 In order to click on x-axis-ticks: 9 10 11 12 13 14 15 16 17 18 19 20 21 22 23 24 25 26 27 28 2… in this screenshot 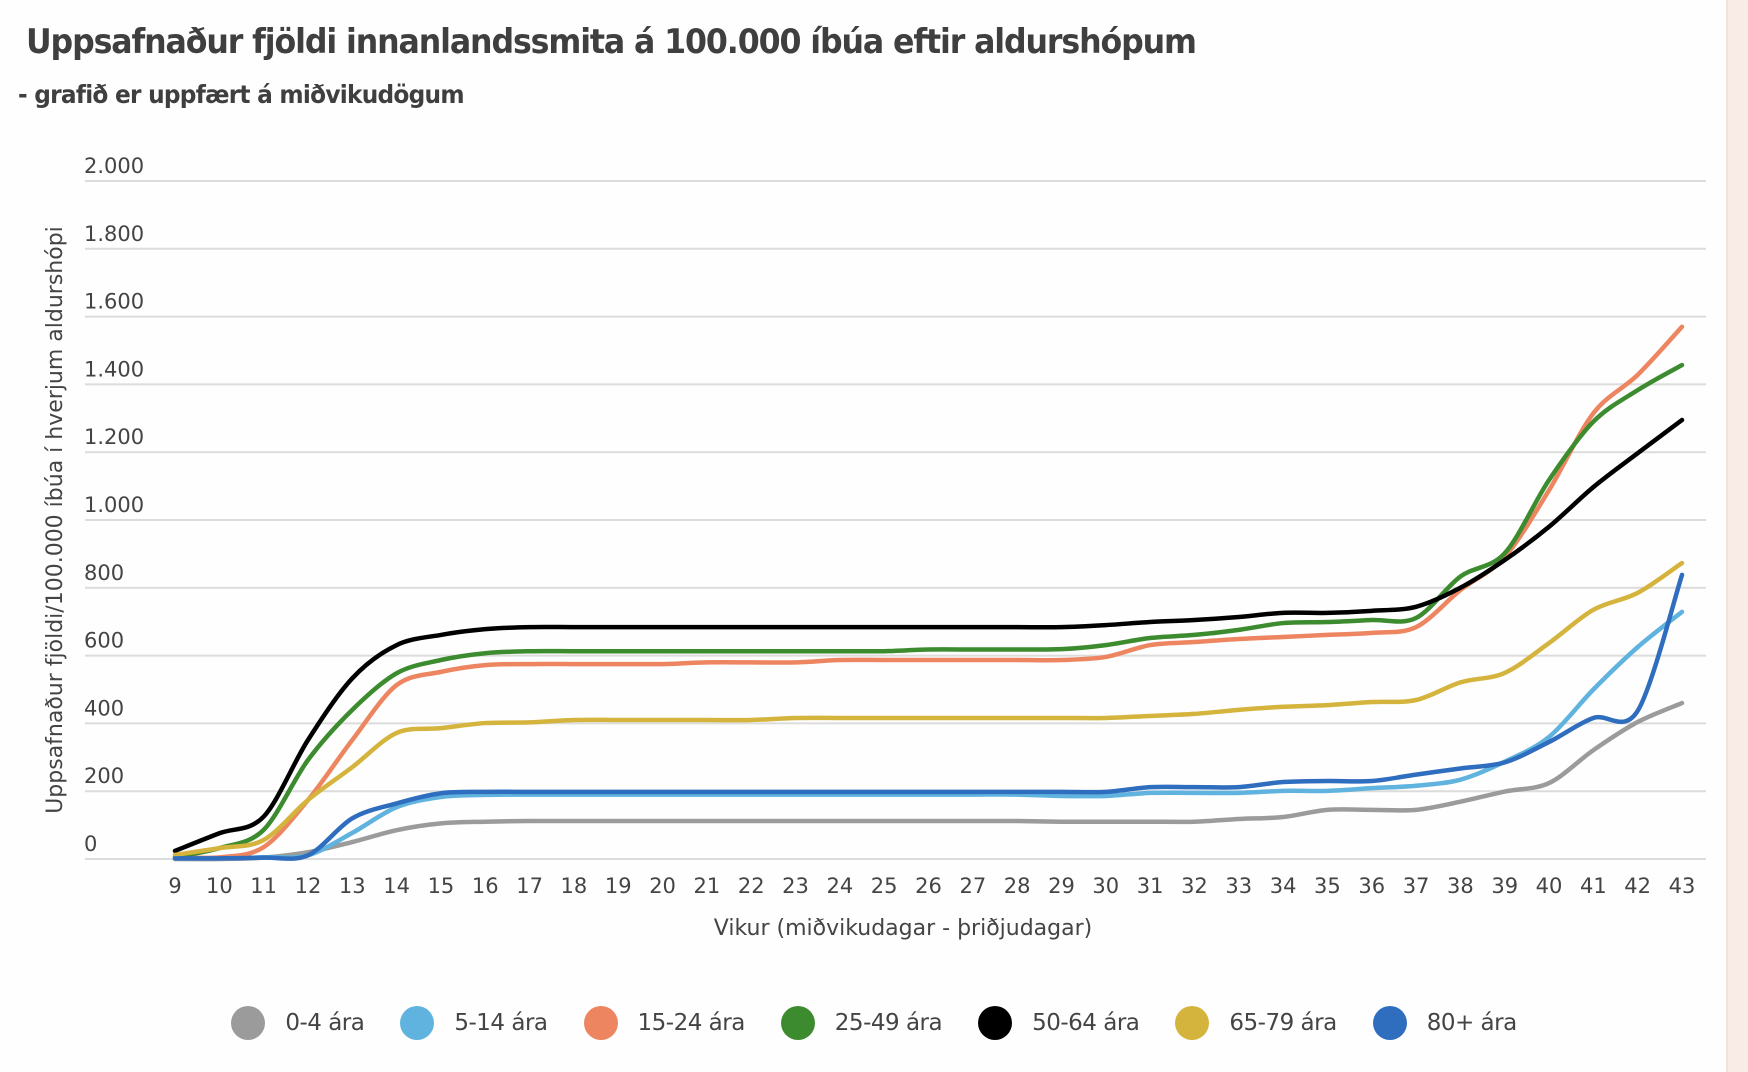, I will do `click(931, 886)`.